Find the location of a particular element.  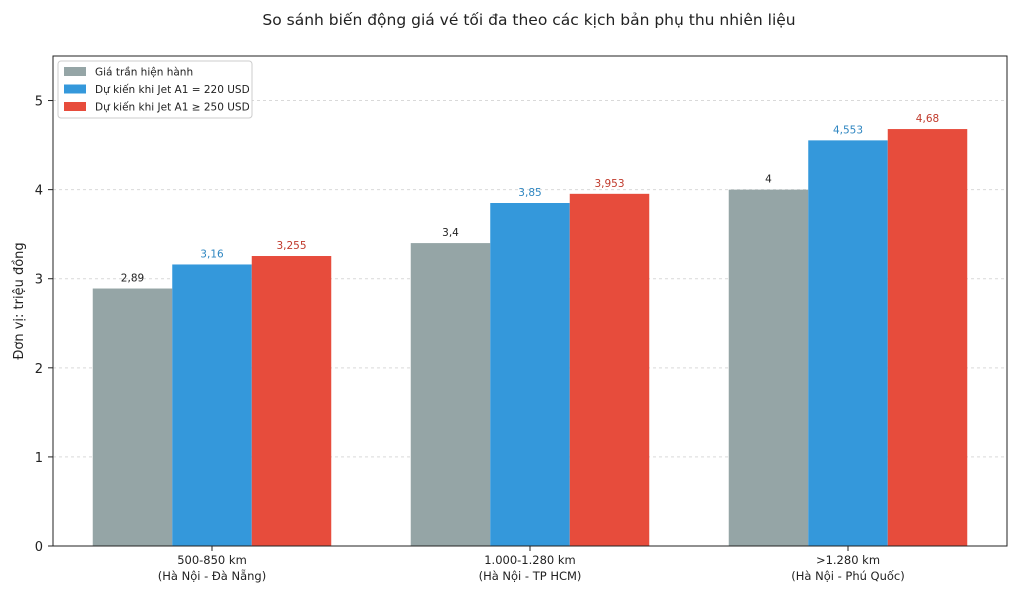

data-label-0-0: 2,89 is located at coordinates (132, 279).